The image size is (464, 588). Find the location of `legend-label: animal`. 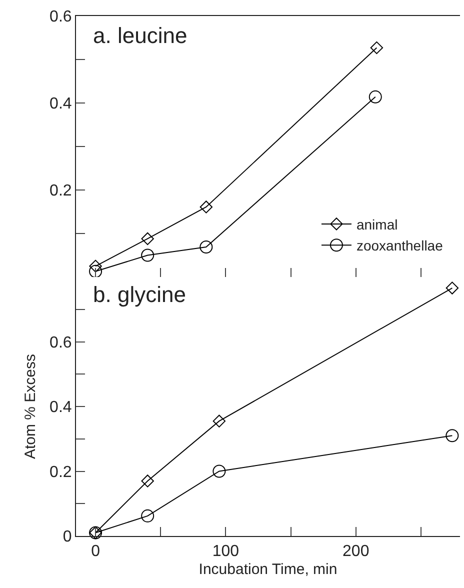

legend-label: animal is located at coordinates (377, 224).